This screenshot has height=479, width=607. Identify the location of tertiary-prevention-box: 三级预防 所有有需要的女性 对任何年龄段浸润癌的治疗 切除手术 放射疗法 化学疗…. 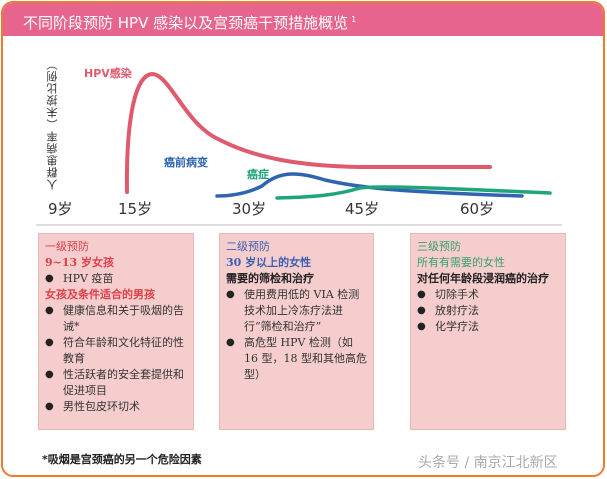
(488, 331).